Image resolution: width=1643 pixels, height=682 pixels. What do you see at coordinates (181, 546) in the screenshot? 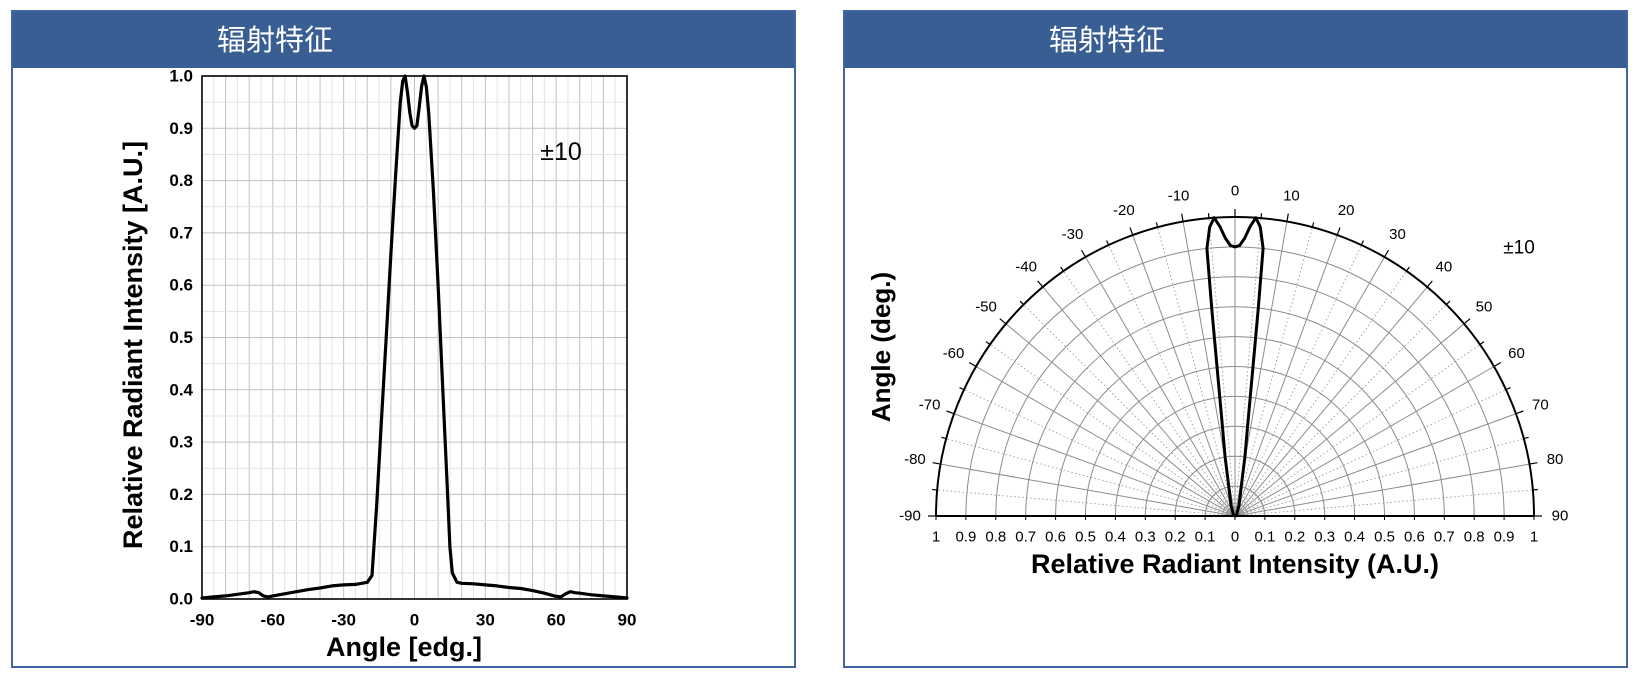
I see `y-tick-label: 0.1` at bounding box center [181, 546].